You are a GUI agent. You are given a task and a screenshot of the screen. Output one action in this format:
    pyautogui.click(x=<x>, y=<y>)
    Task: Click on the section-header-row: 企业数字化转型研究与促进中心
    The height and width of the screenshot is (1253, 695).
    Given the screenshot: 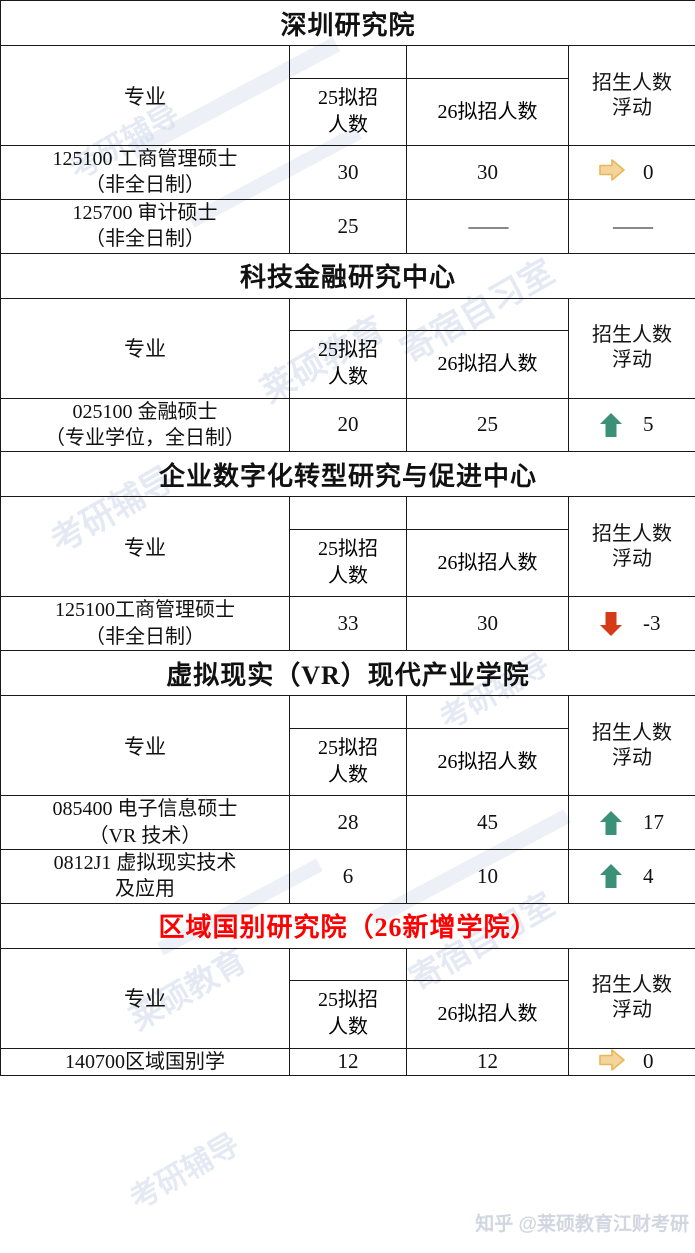 What is the action you would take?
    pyautogui.click(x=347, y=474)
    